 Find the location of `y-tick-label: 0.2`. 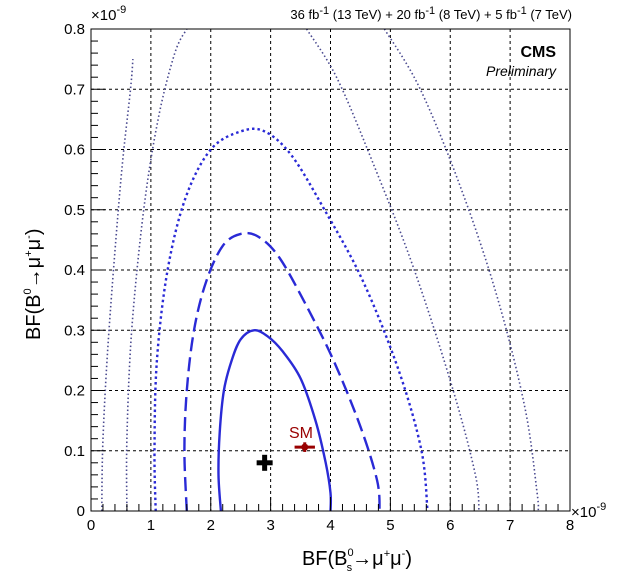

y-tick-label: 0.2 is located at coordinates (74, 391).